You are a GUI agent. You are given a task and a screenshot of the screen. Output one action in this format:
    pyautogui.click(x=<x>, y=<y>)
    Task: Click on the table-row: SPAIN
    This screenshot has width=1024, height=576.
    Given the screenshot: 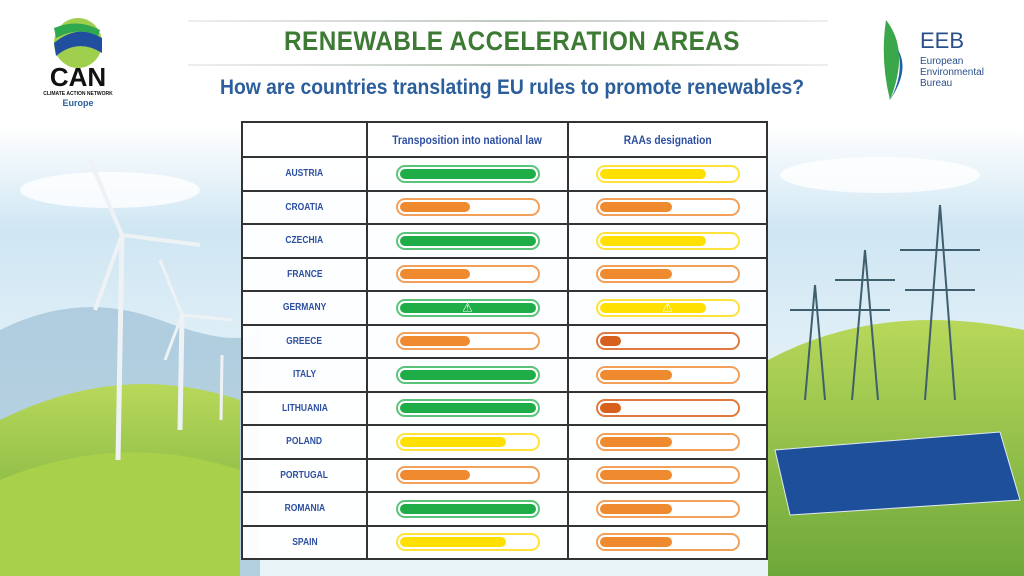 What is the action you would take?
    pyautogui.click(x=504, y=542)
    